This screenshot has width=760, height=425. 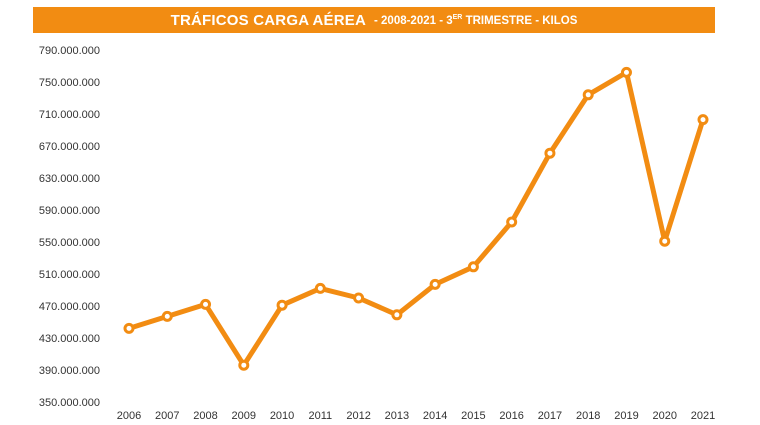 What do you see at coordinates (435, 416) in the screenshot?
I see `x-tick-label: 2014` at bounding box center [435, 416].